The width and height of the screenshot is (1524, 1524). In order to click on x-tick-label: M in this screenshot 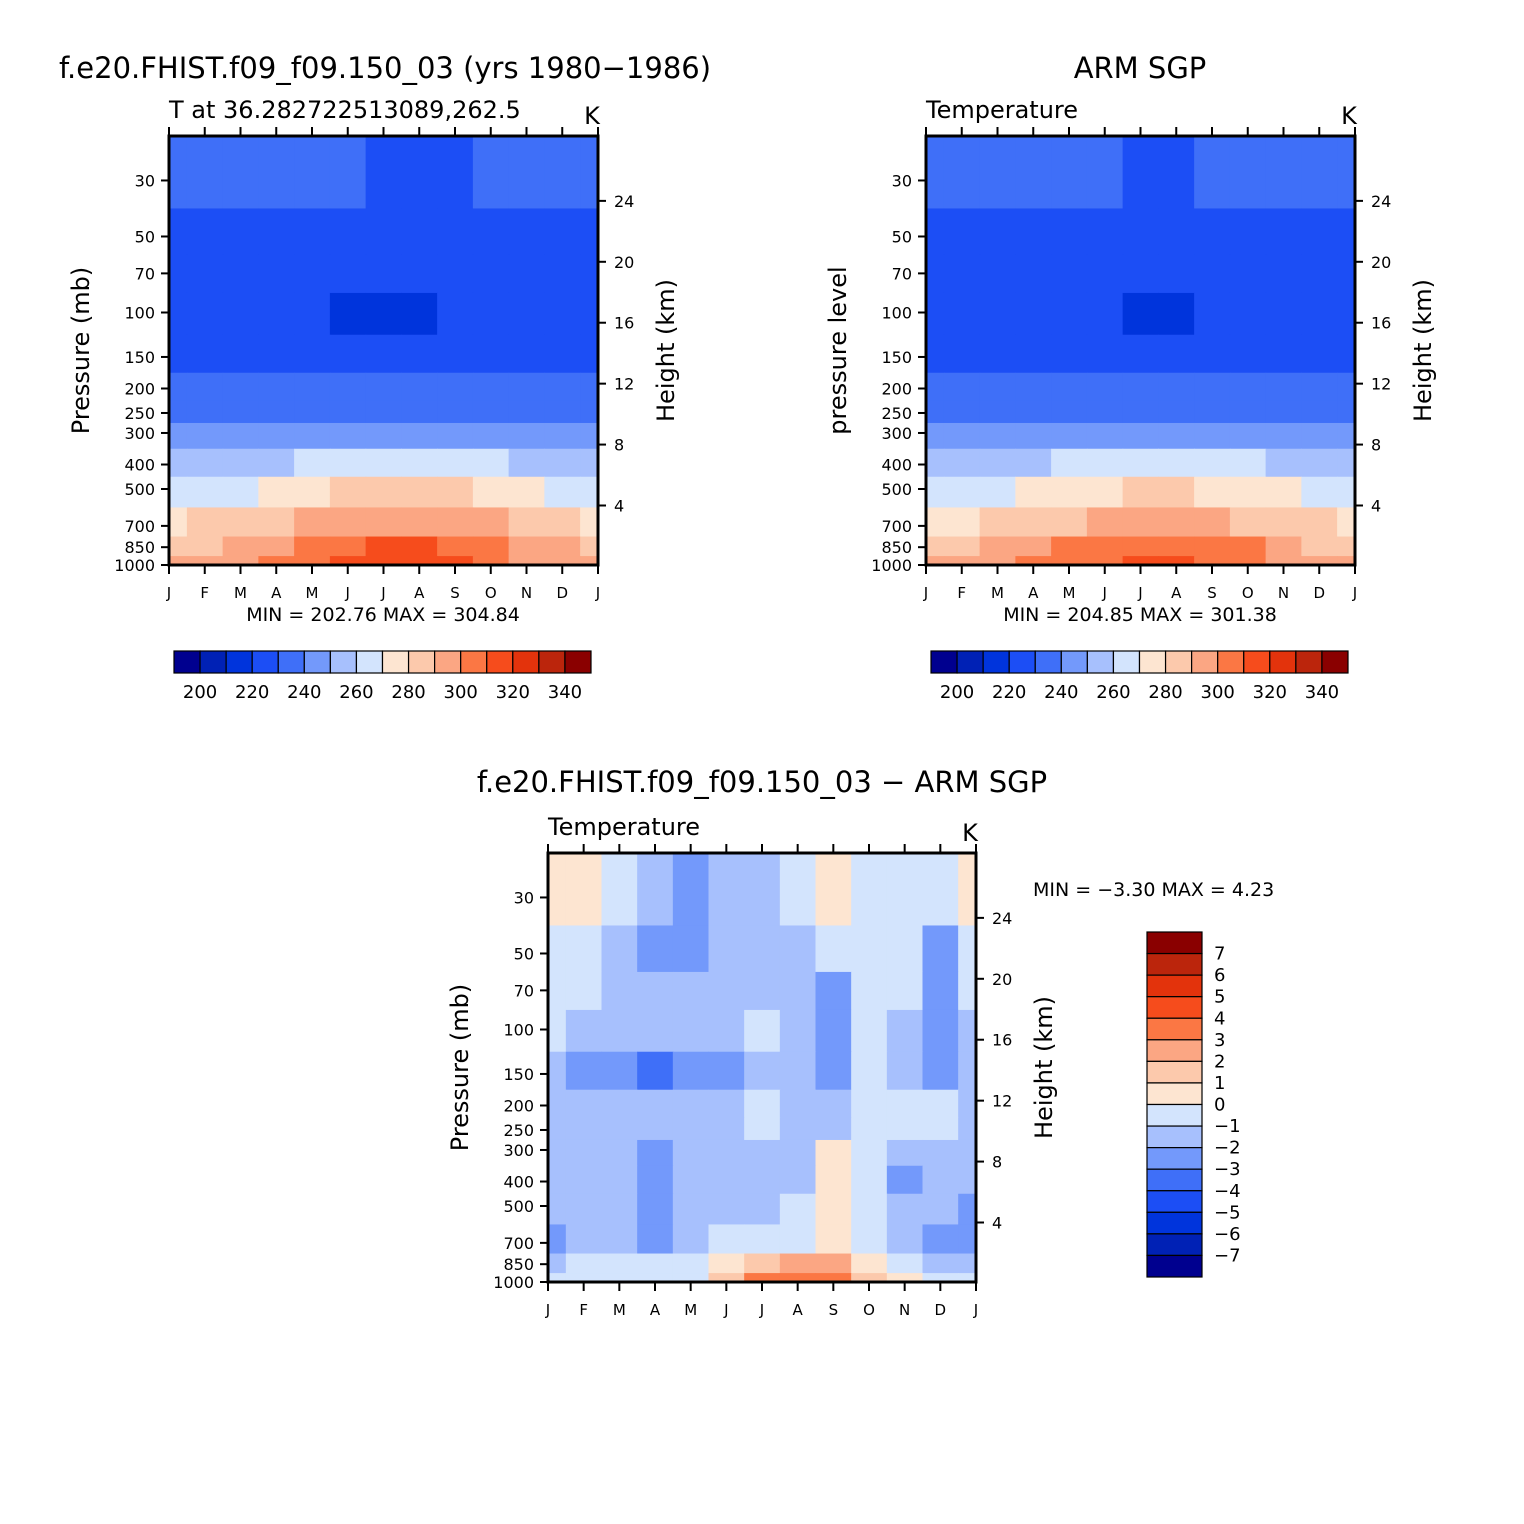, I will do `click(312, 593)`.